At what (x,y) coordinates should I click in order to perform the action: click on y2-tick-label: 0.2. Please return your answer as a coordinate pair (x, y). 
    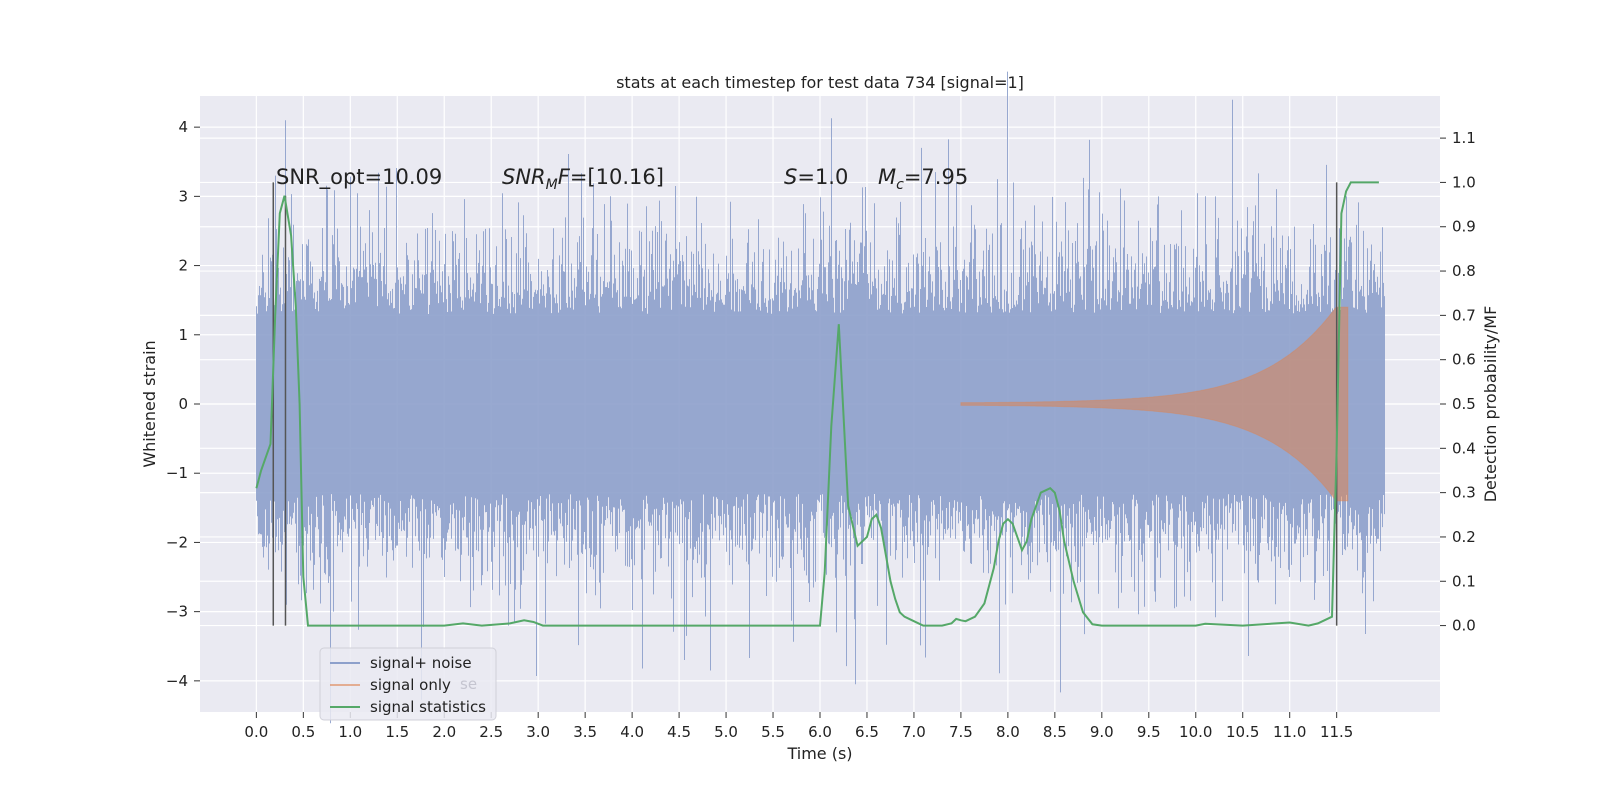
    Looking at the image, I should click on (1464, 537).